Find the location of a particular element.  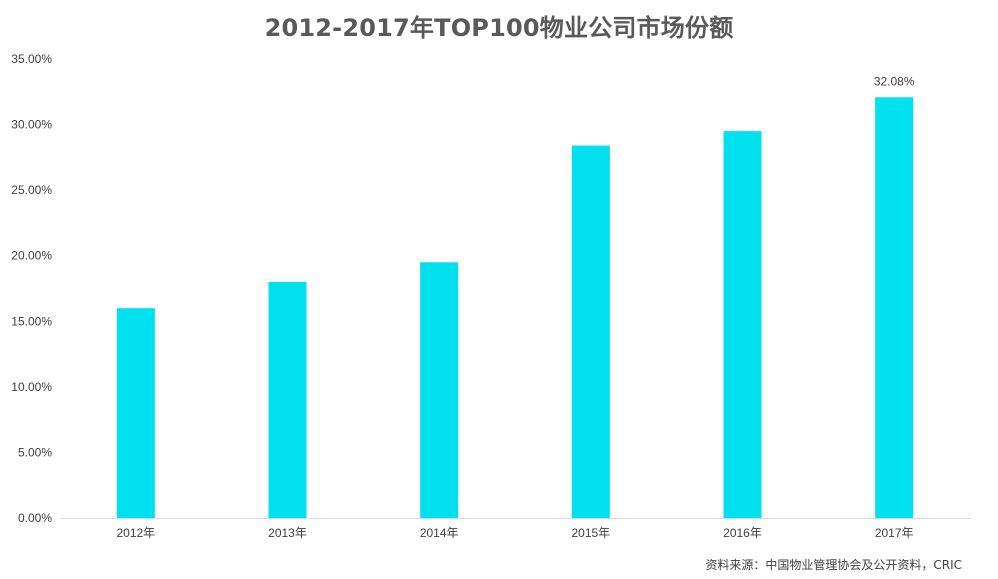

y-tick-label: 25.00% is located at coordinates (31, 190).